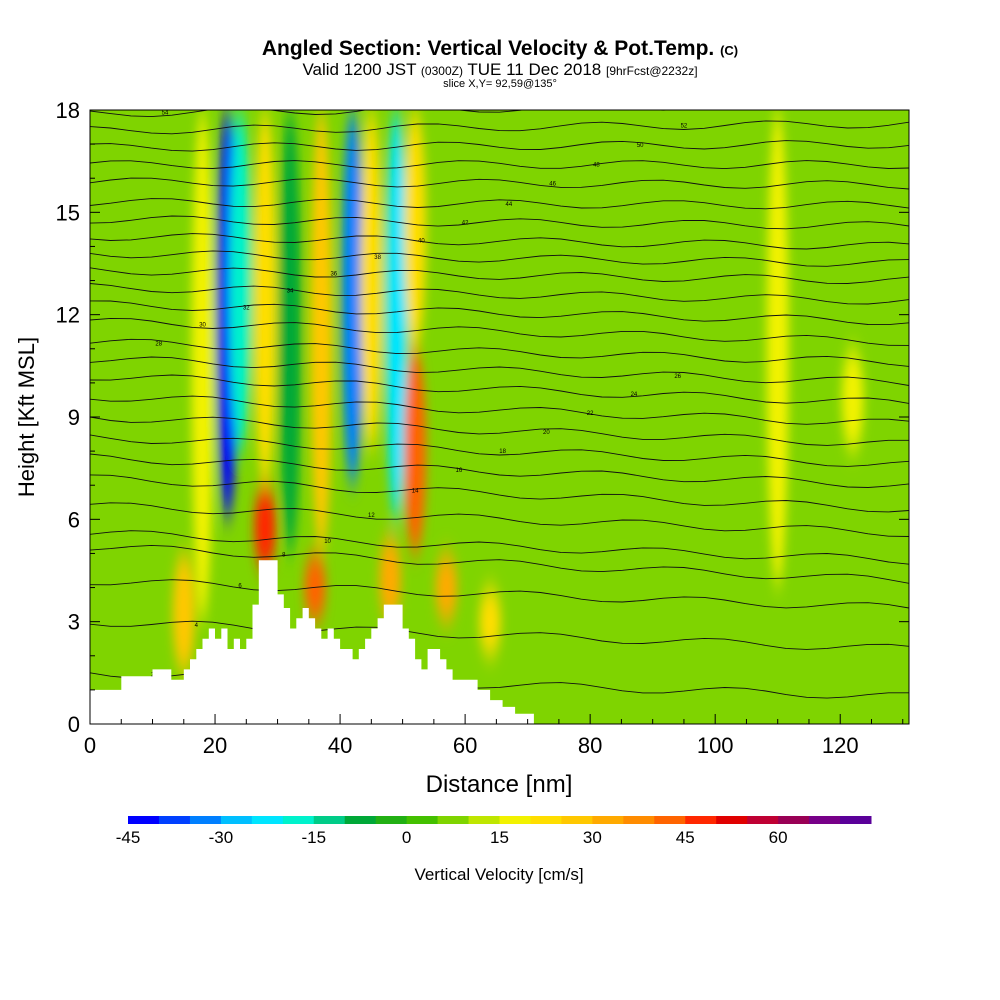  Describe the element at coordinates (340, 745) in the screenshot. I see `x-tick-label: 40` at that location.